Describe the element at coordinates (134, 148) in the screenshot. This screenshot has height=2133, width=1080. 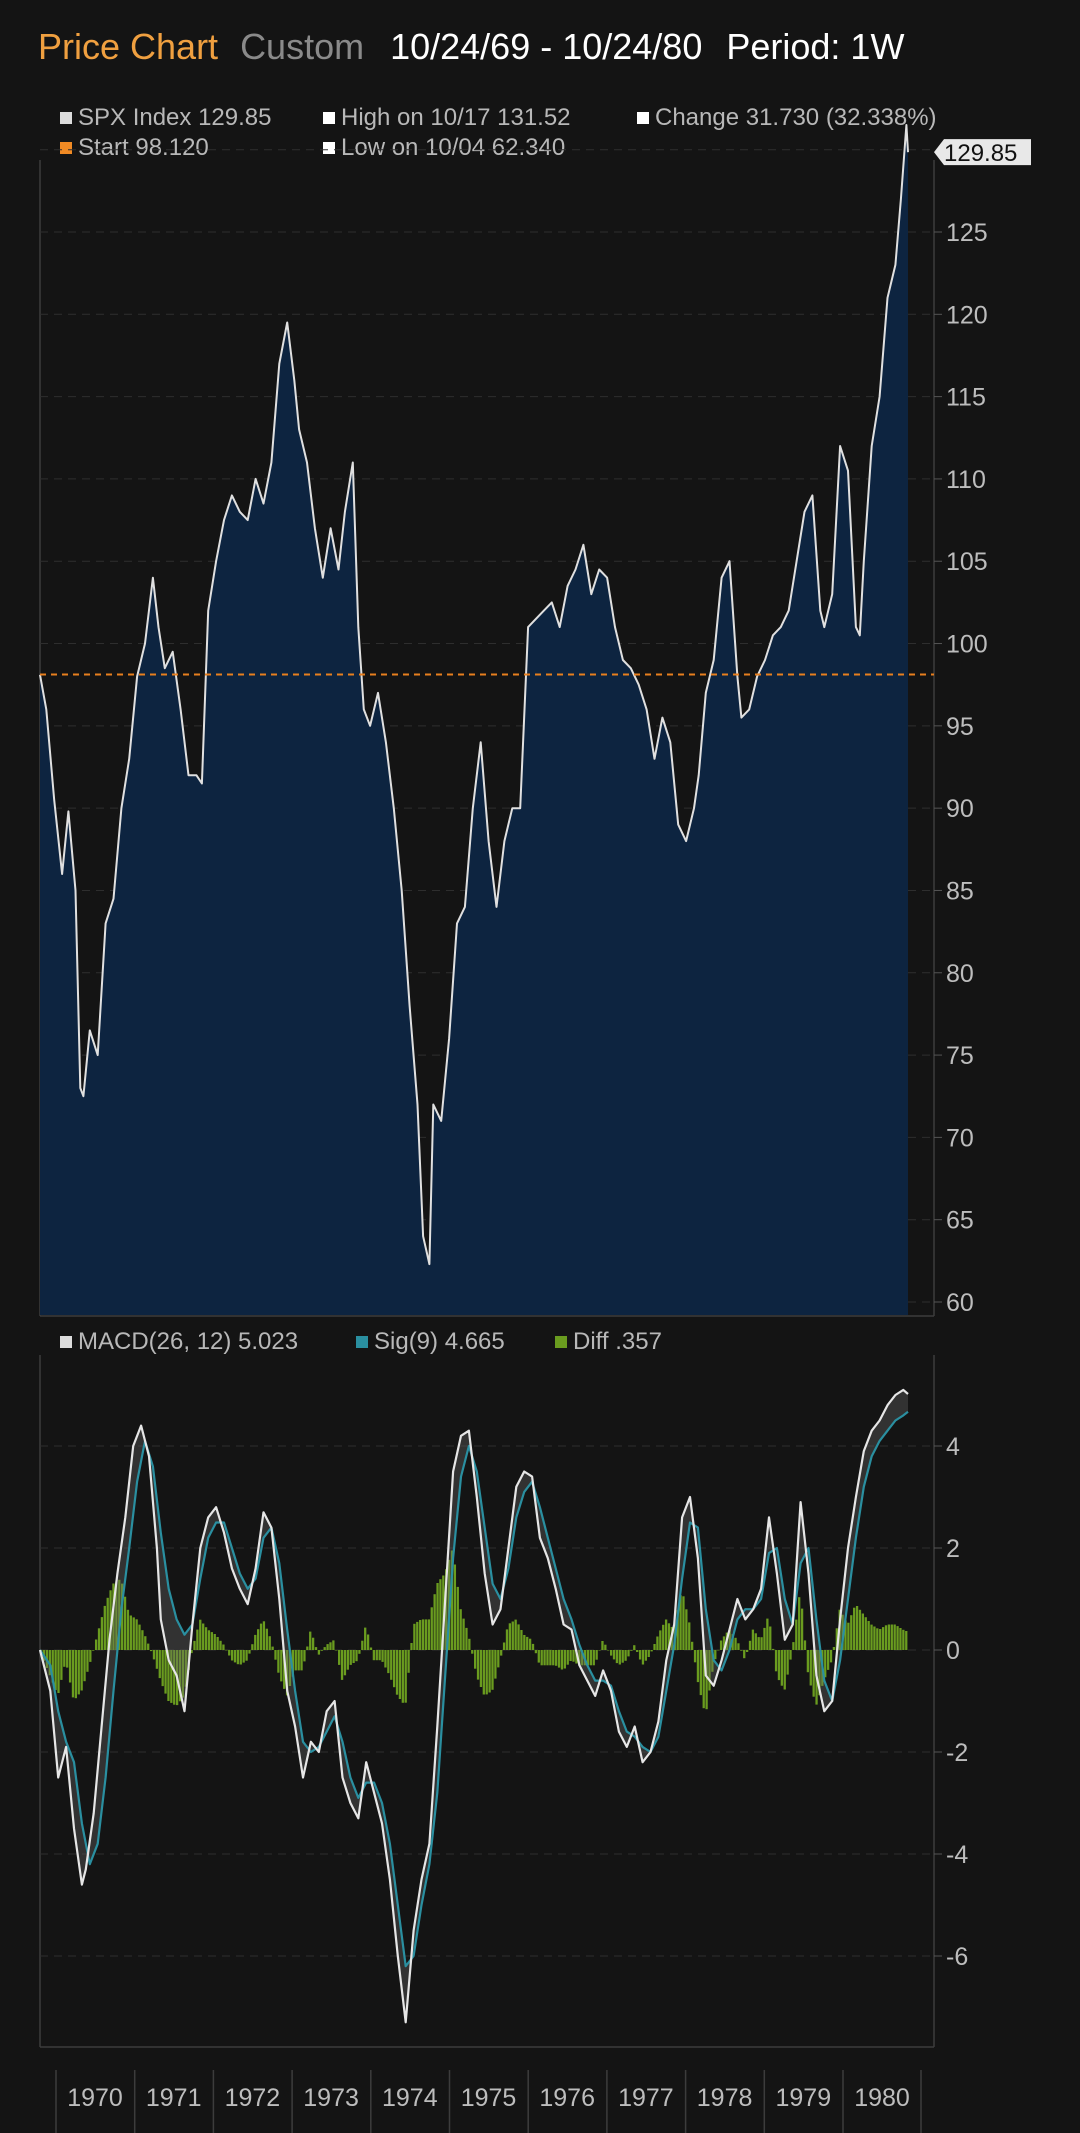
I see `legend-start: Start 98.120` at that location.